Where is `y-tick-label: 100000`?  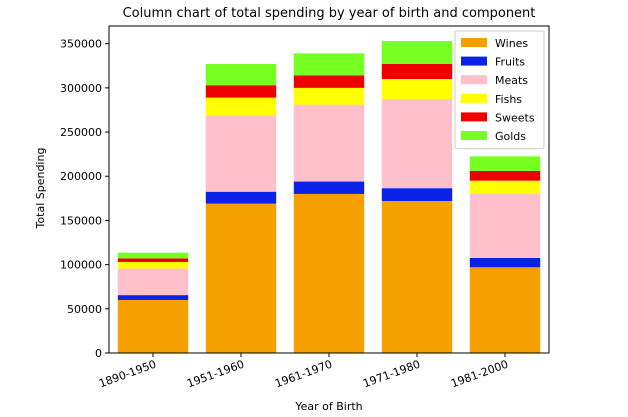
y-tick-label: 100000 is located at coordinates (81, 265).